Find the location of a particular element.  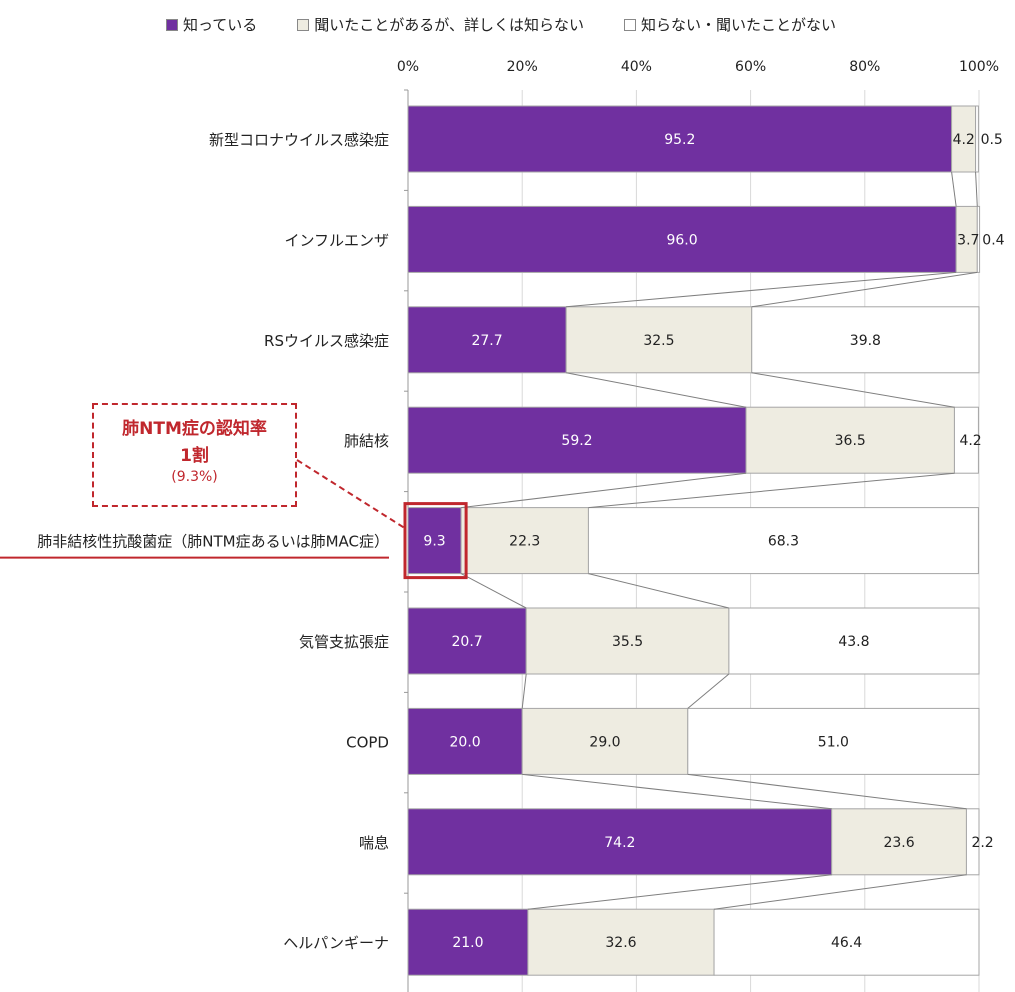

data-label: 21.0 is located at coordinates (467, 943).